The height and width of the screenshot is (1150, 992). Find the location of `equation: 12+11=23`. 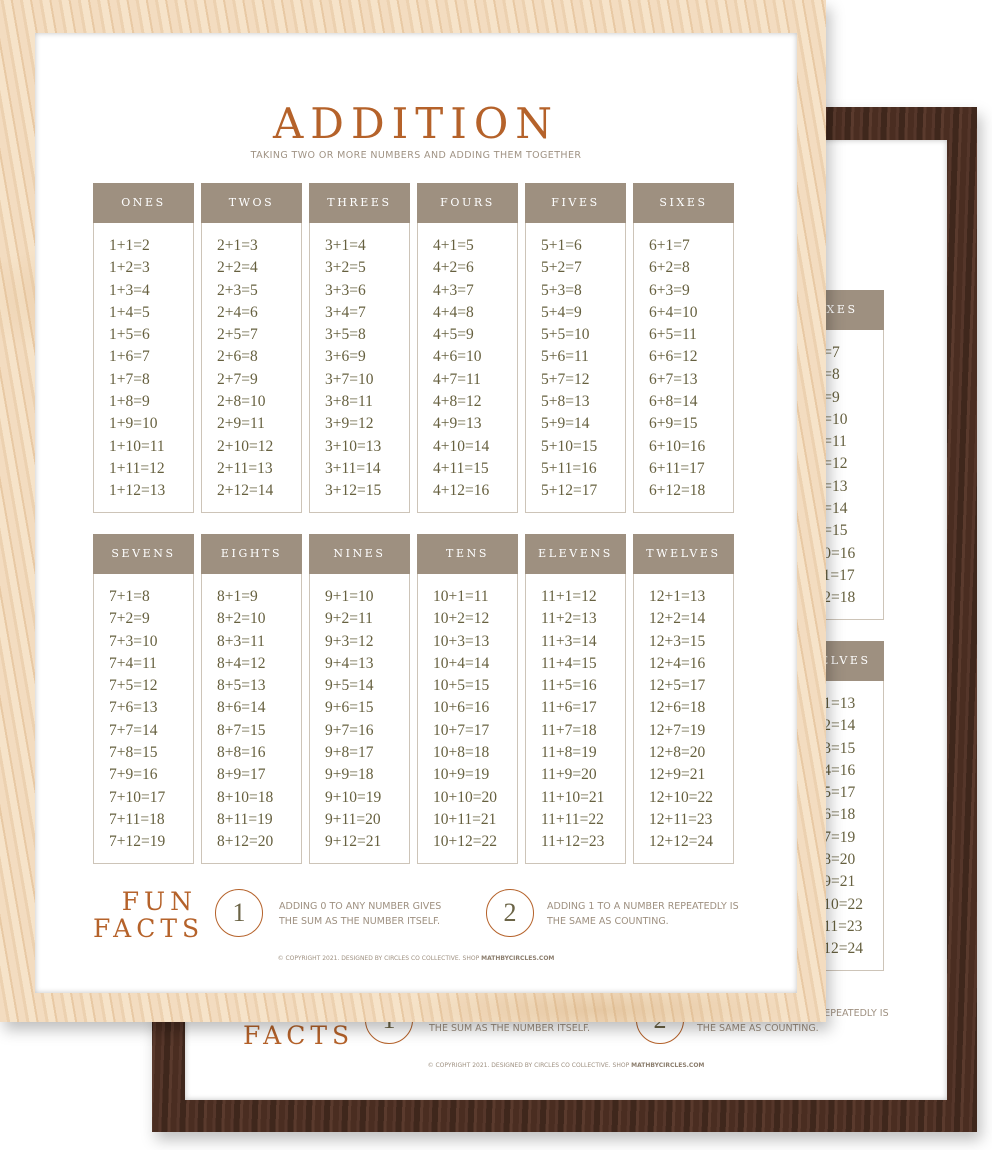

equation: 12+11=23 is located at coordinates (681, 819).